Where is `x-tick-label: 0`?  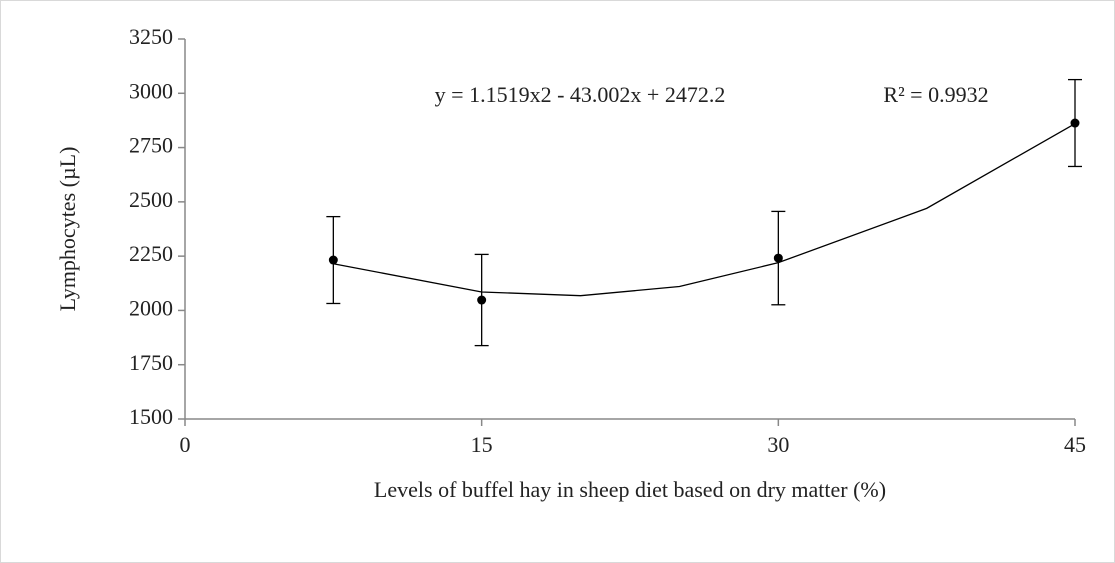 x-tick-label: 0 is located at coordinates (185, 444).